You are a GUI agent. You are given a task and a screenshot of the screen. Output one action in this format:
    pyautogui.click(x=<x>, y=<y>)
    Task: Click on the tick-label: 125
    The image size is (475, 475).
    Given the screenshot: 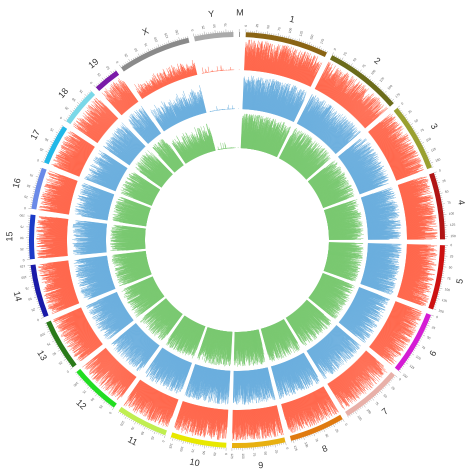 What is the action you would take?
    pyautogui.click(x=295, y=448)
    